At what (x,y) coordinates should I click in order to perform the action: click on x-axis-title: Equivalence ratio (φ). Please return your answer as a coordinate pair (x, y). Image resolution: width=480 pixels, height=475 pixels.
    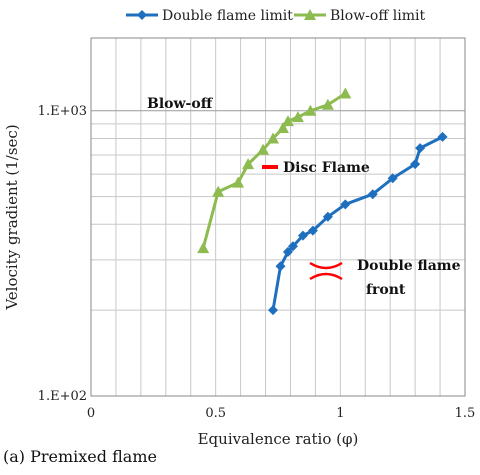
    Looking at the image, I should click on (278, 439).